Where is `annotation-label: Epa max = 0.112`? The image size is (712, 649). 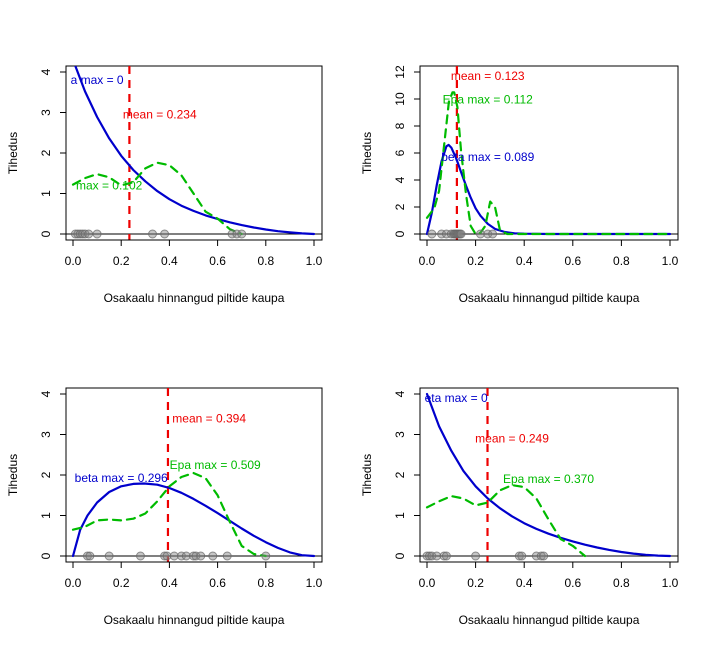
annotation-label: Epa max = 0.112 is located at coordinates (488, 100).